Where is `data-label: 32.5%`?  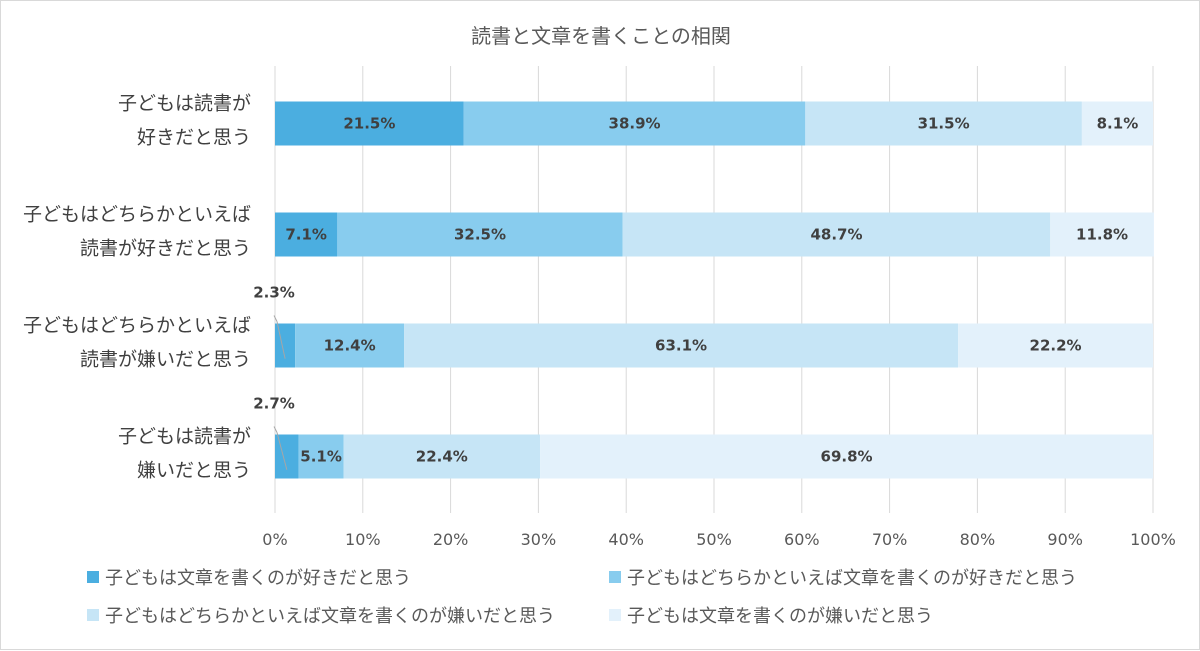
data-label: 32.5% is located at coordinates (480, 235).